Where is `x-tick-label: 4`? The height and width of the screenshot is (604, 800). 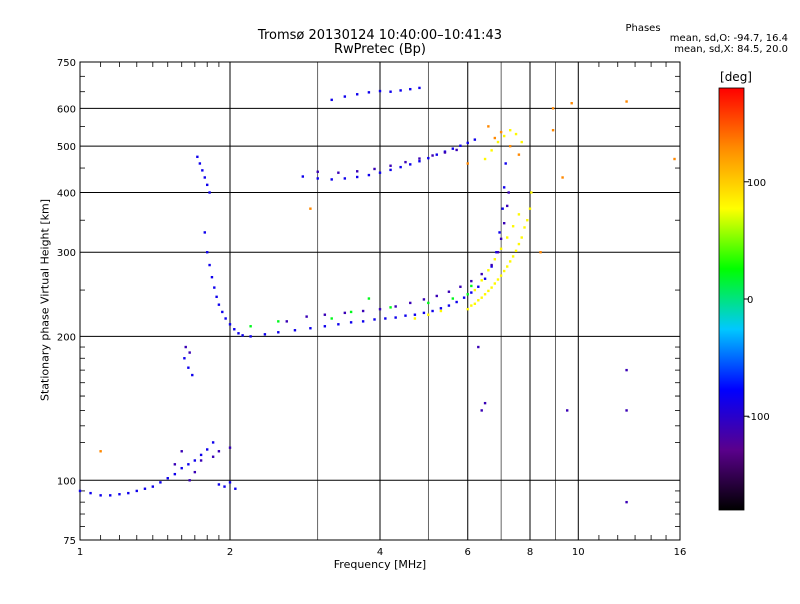 x-tick-label: 4 is located at coordinates (380, 552).